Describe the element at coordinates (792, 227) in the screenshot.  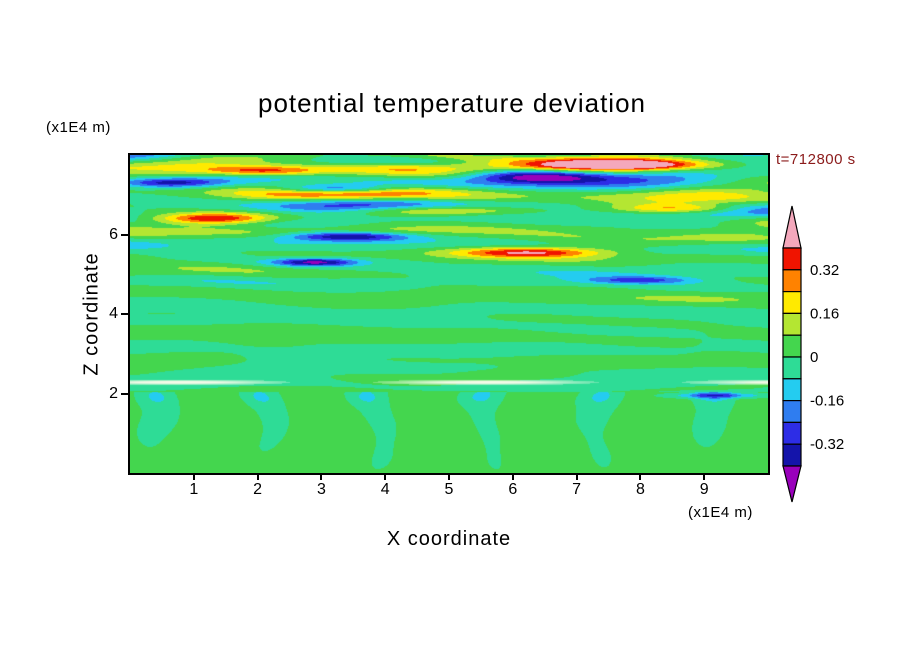
I see `colorbar-over-arrow` at that location.